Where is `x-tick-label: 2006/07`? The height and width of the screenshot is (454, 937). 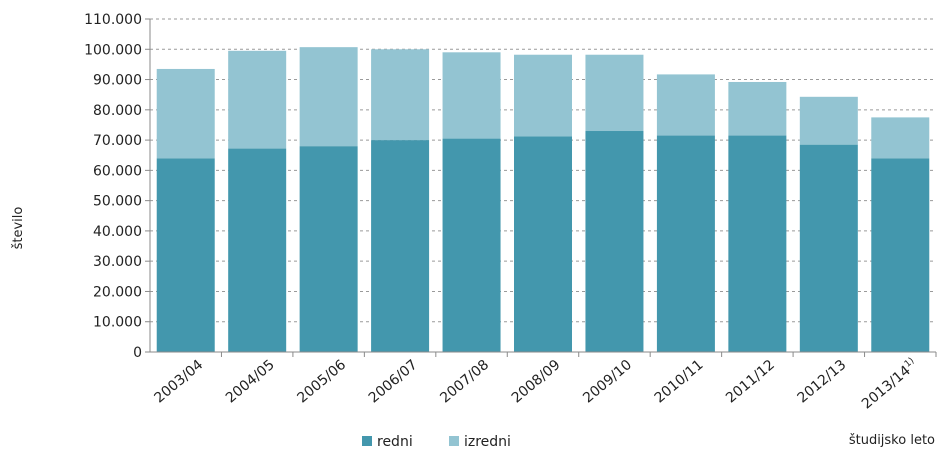
x-tick-label: 2006/07 is located at coordinates (393, 382).